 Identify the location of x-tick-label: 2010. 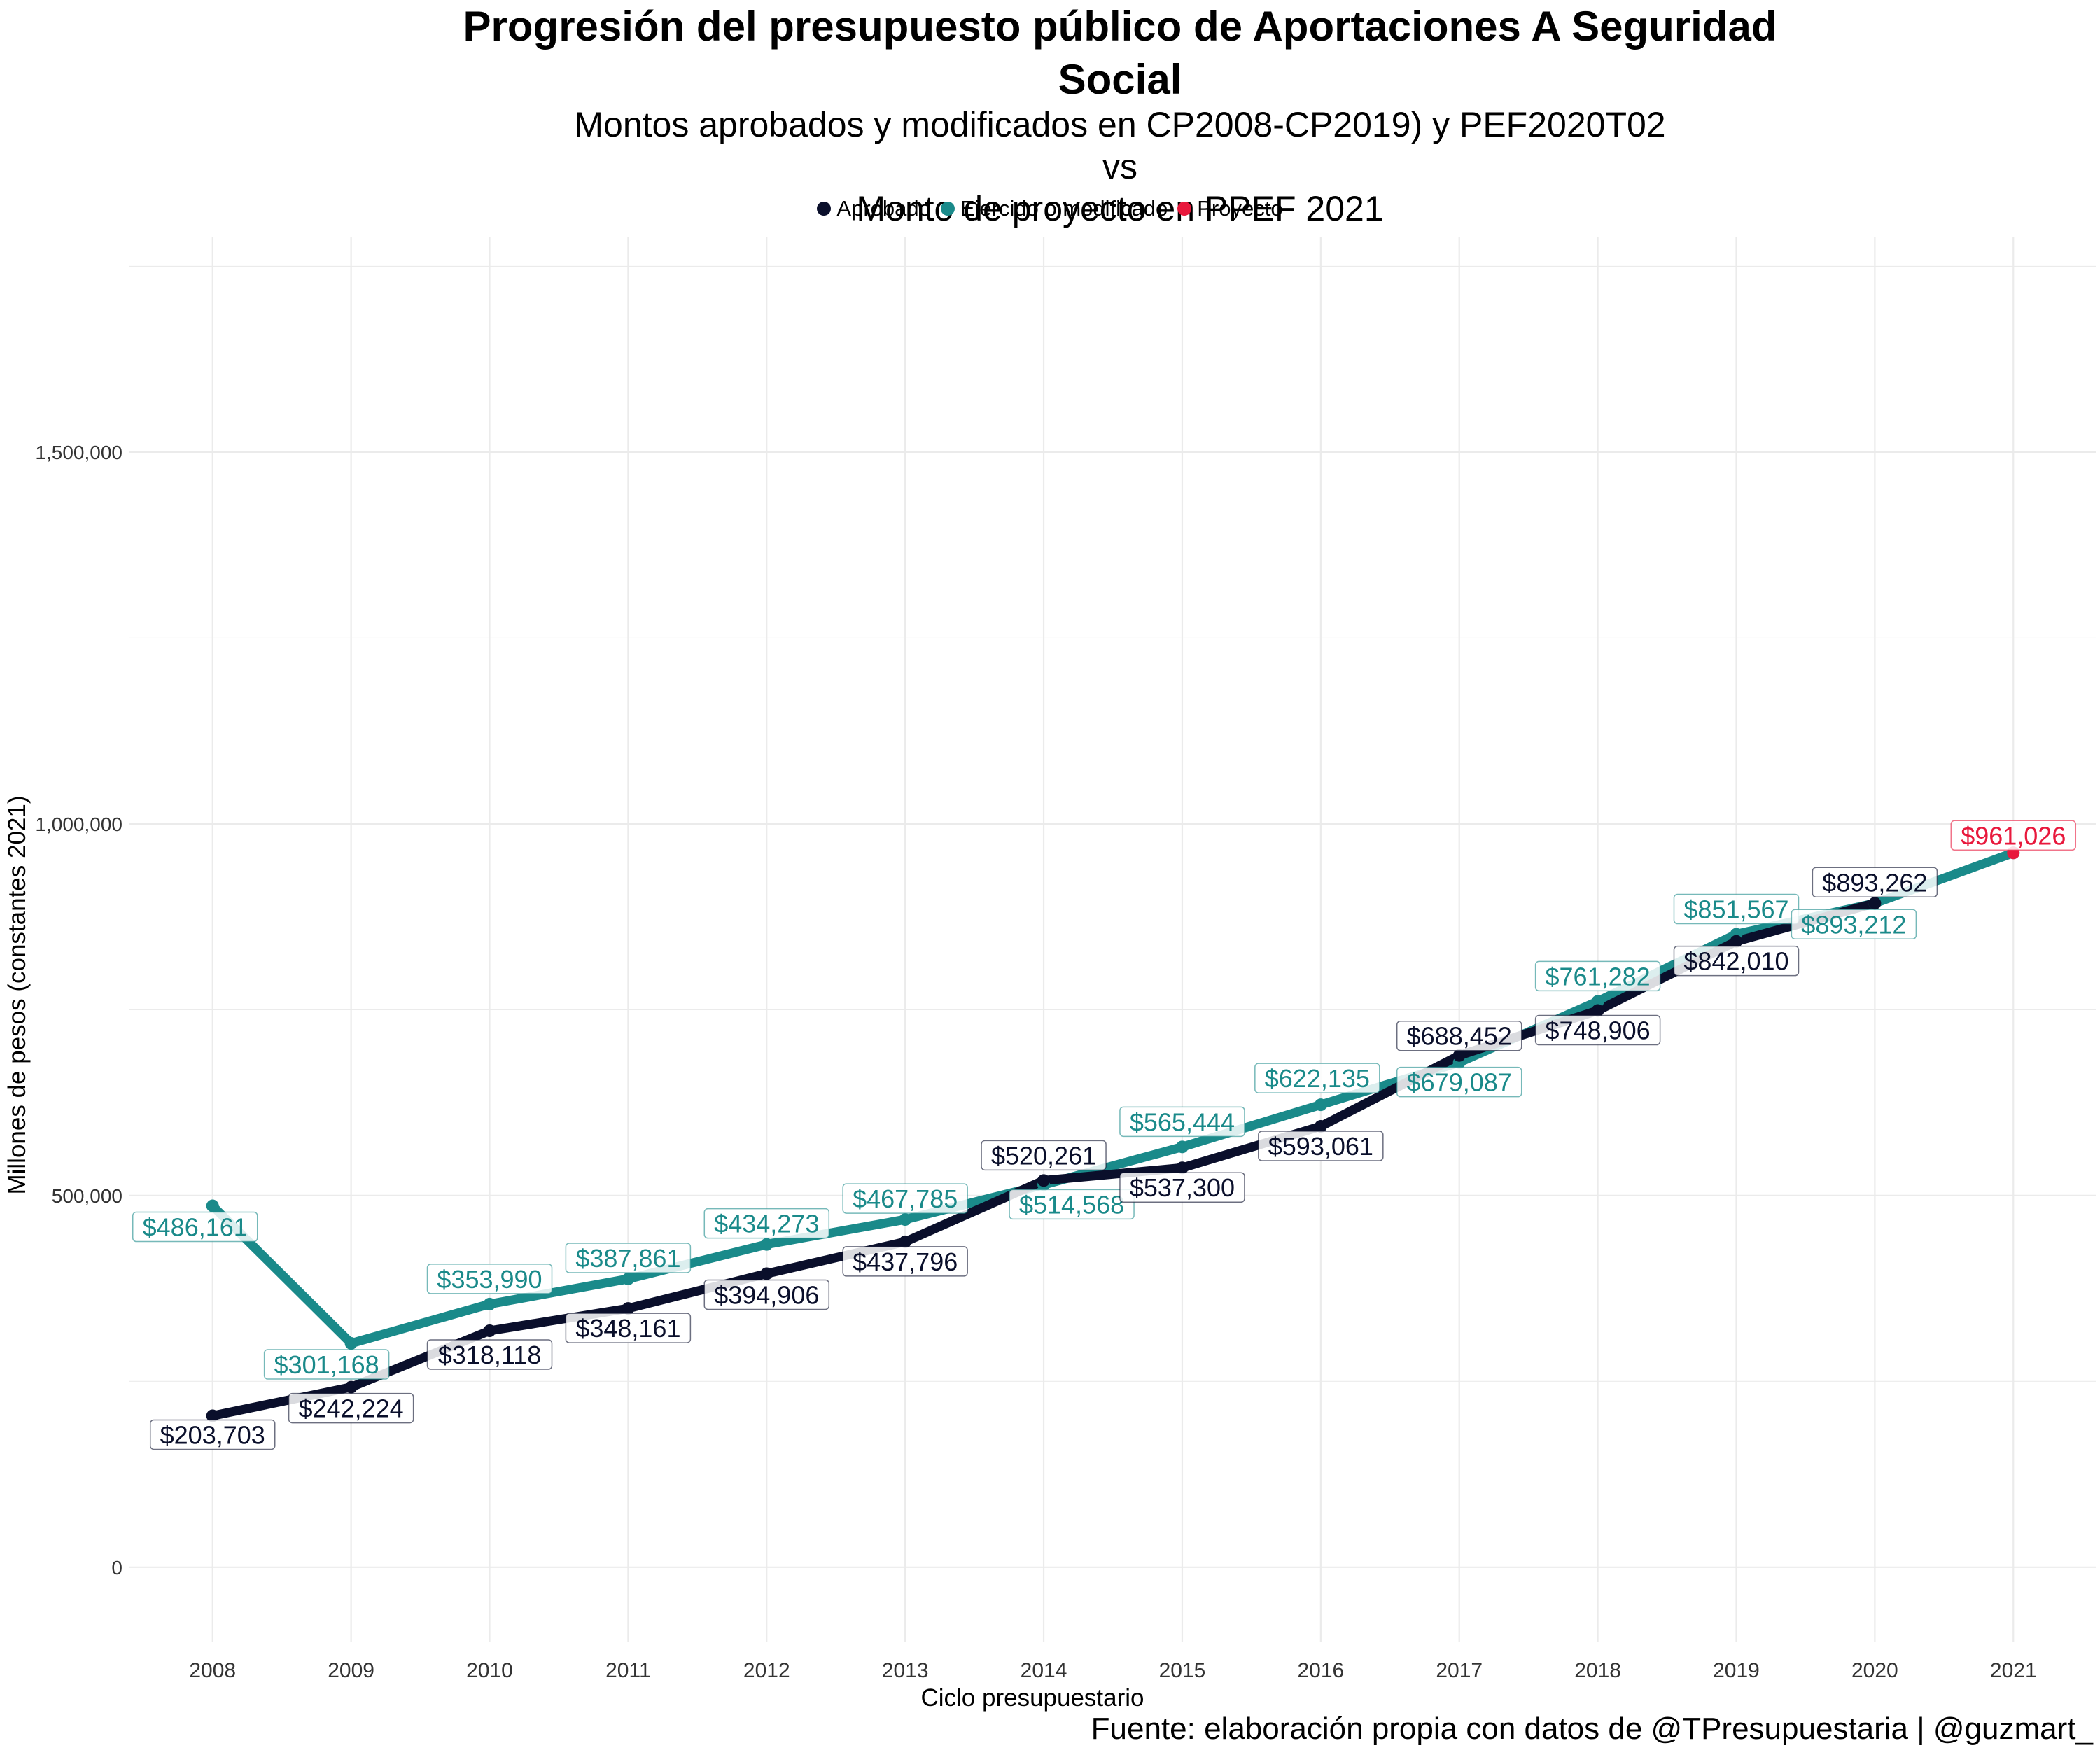
(489, 1670).